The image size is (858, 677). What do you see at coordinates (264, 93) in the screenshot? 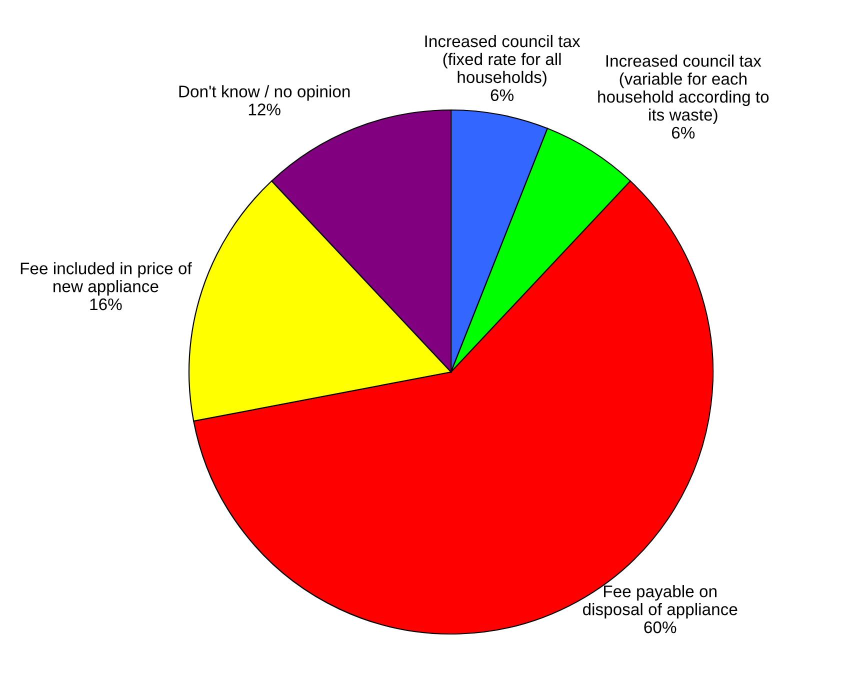
I see `slice-label: Don't know / no opinion` at bounding box center [264, 93].